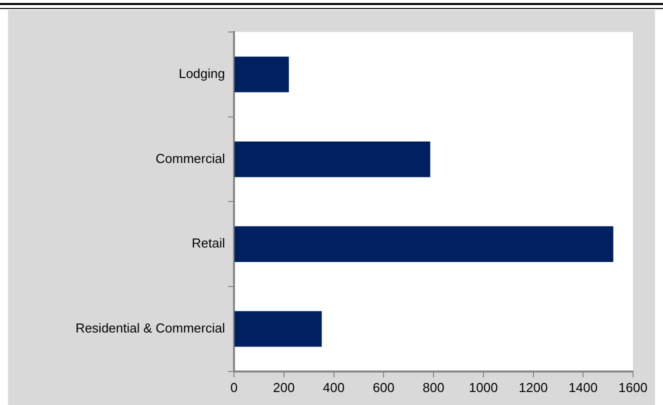  Describe the element at coordinates (383, 387) in the screenshot. I see `x-tick-label: 600` at that location.